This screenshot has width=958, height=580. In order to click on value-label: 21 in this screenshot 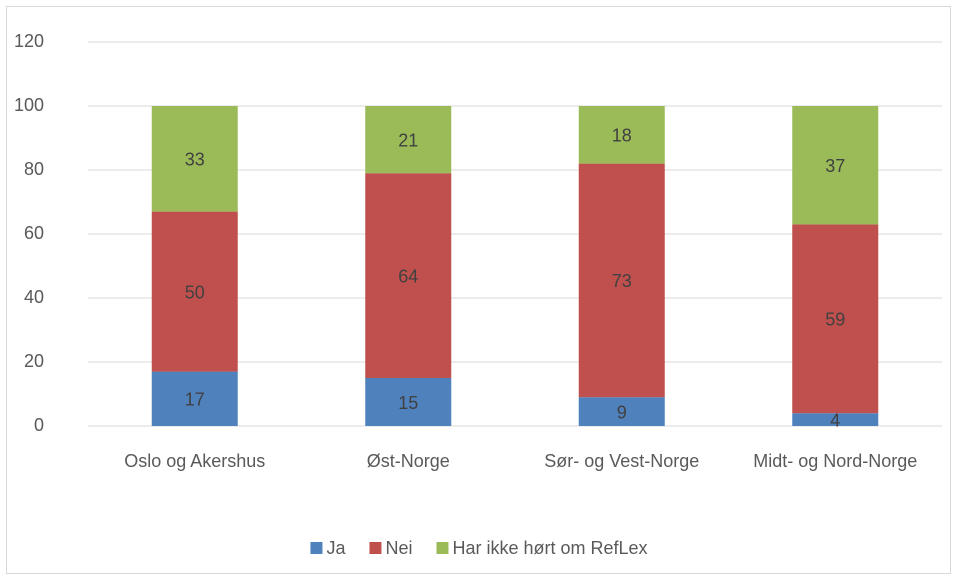, I will do `click(408, 140)`.